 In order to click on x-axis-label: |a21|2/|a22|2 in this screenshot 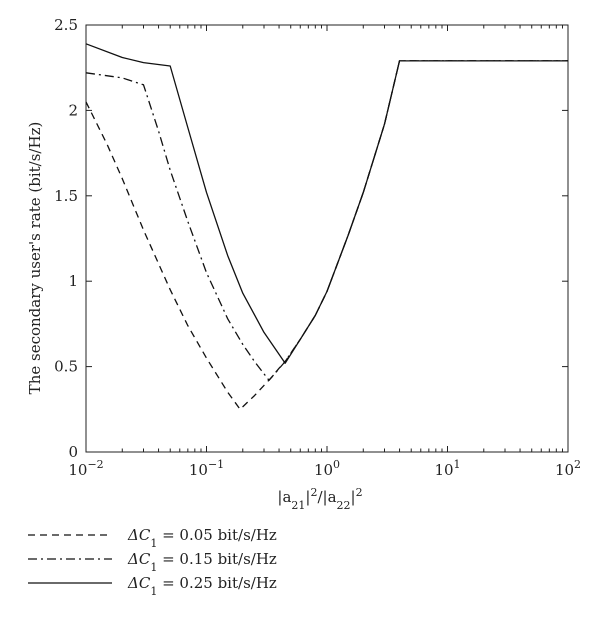, I will do `click(319, 499)`.